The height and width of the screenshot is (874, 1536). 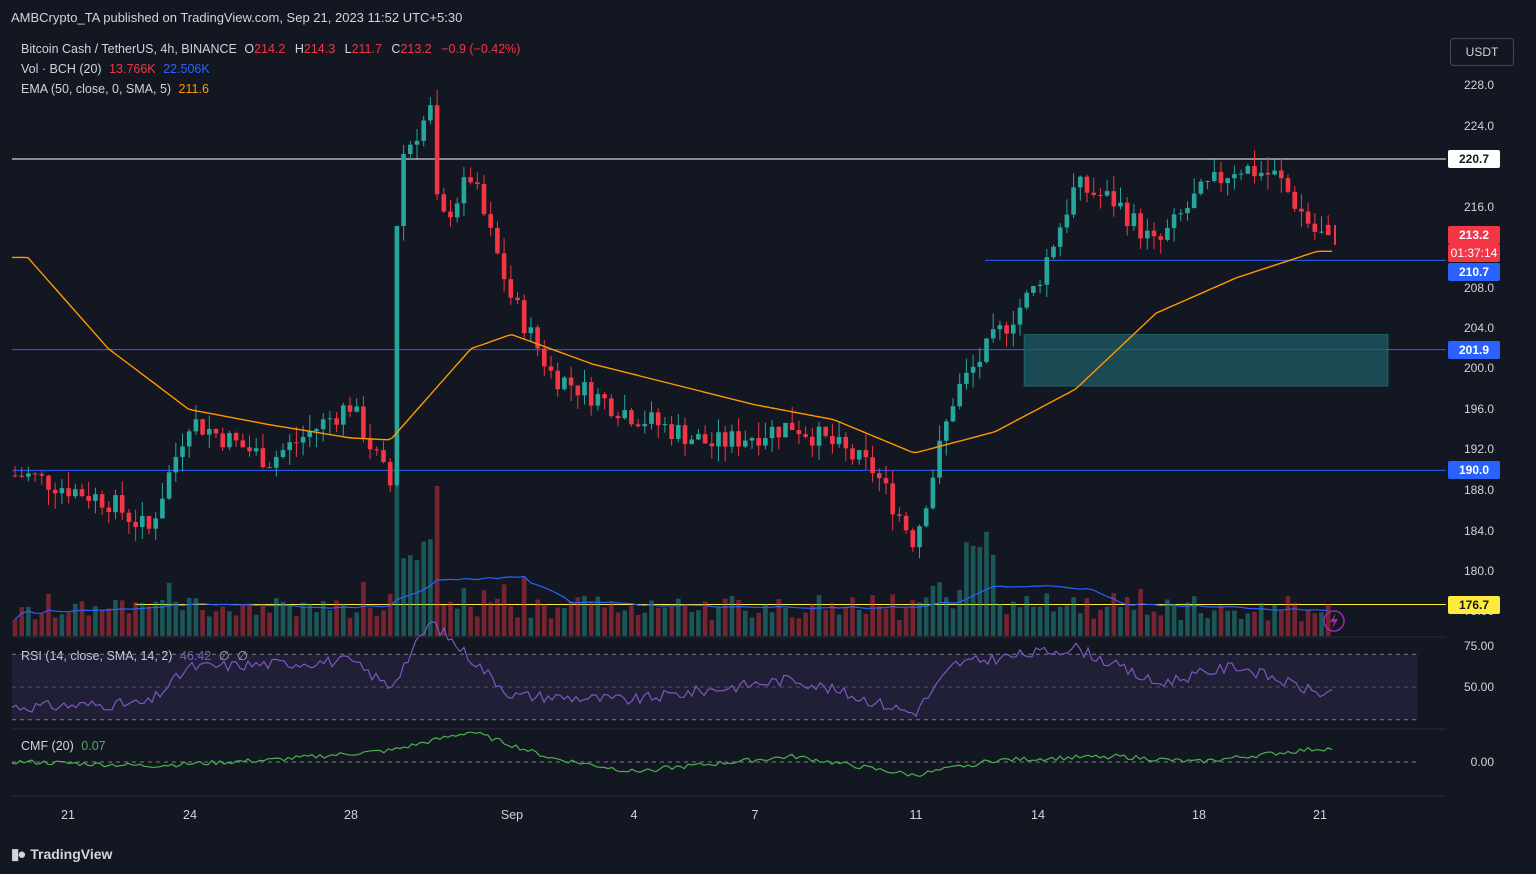 I want to click on replay-bolt-icon, so click(x=1334, y=621).